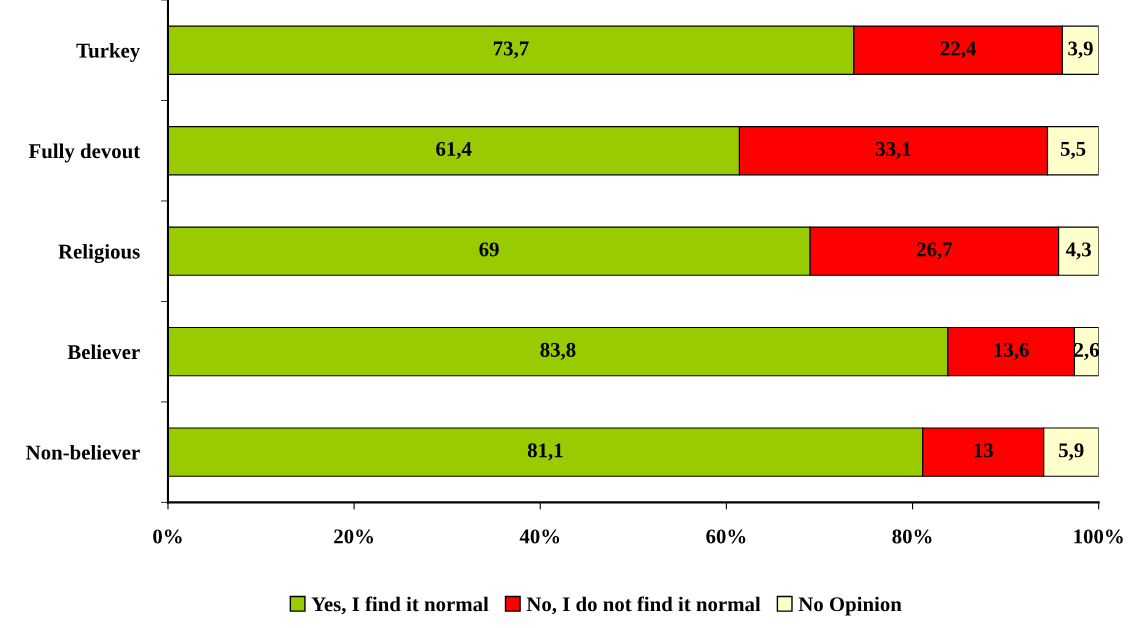  I want to click on data-label: 61,4, so click(454, 150).